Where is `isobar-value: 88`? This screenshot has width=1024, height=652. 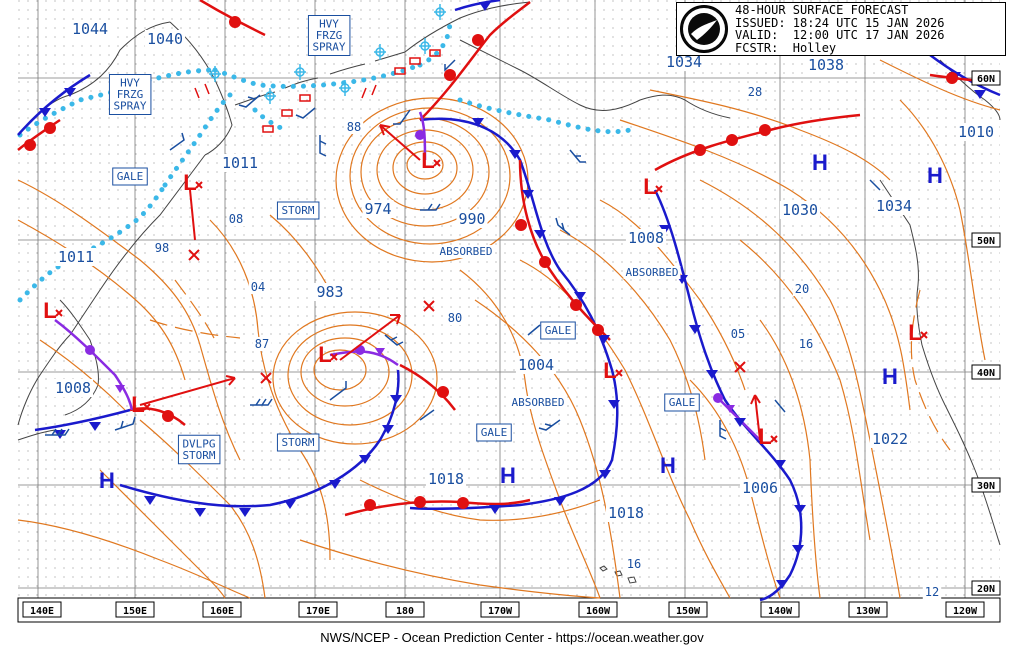 isobar-value: 88 is located at coordinates (354, 127).